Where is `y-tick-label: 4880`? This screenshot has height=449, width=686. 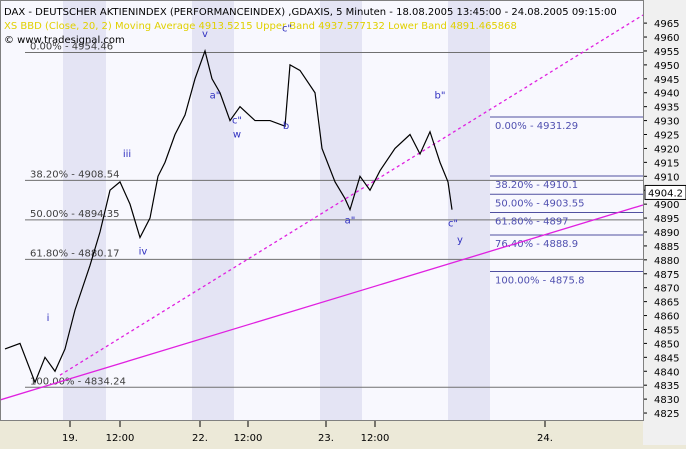
y-tick-label: 4880 is located at coordinates (666, 261).